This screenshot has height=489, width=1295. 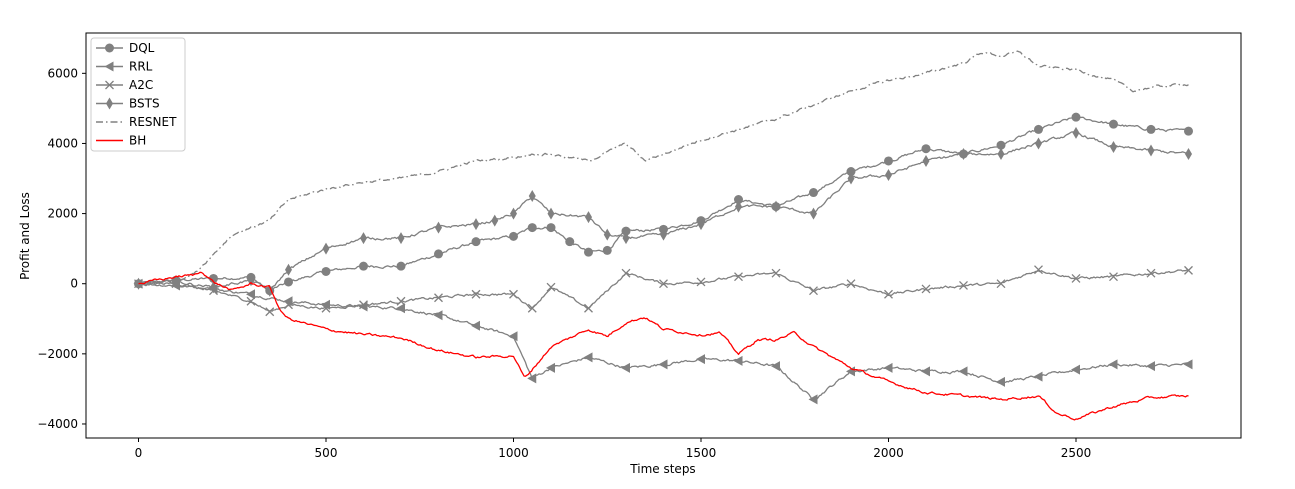 I want to click on x-axis: 0 500 1000 1500 2000 2500, so click(x=613, y=449).